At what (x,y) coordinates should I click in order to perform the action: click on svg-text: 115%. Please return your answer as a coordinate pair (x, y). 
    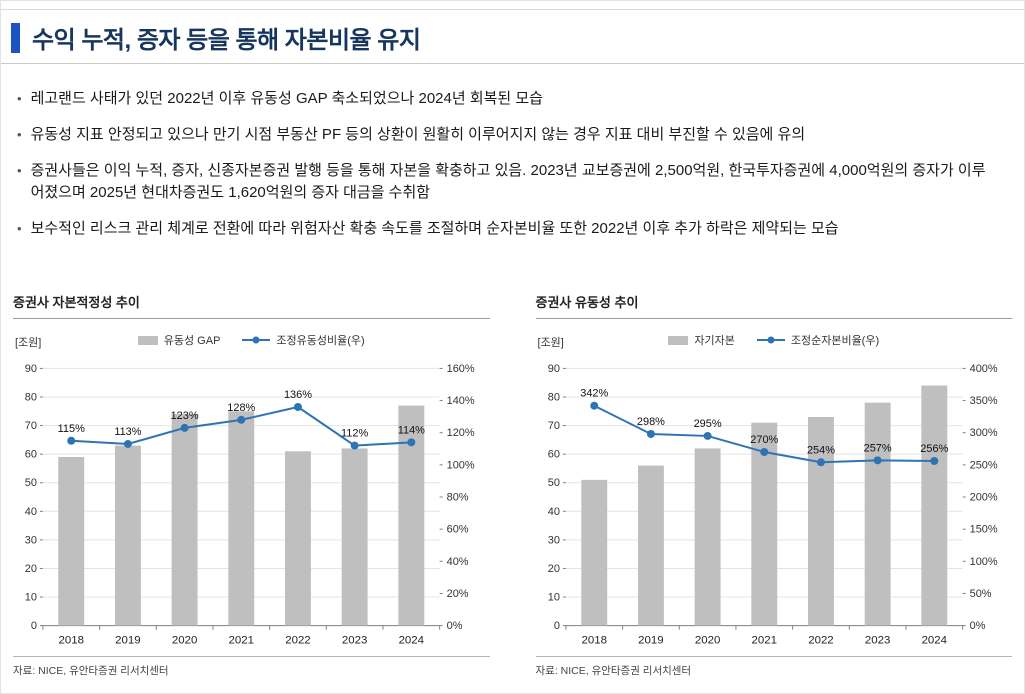
    Looking at the image, I should click on (71, 429).